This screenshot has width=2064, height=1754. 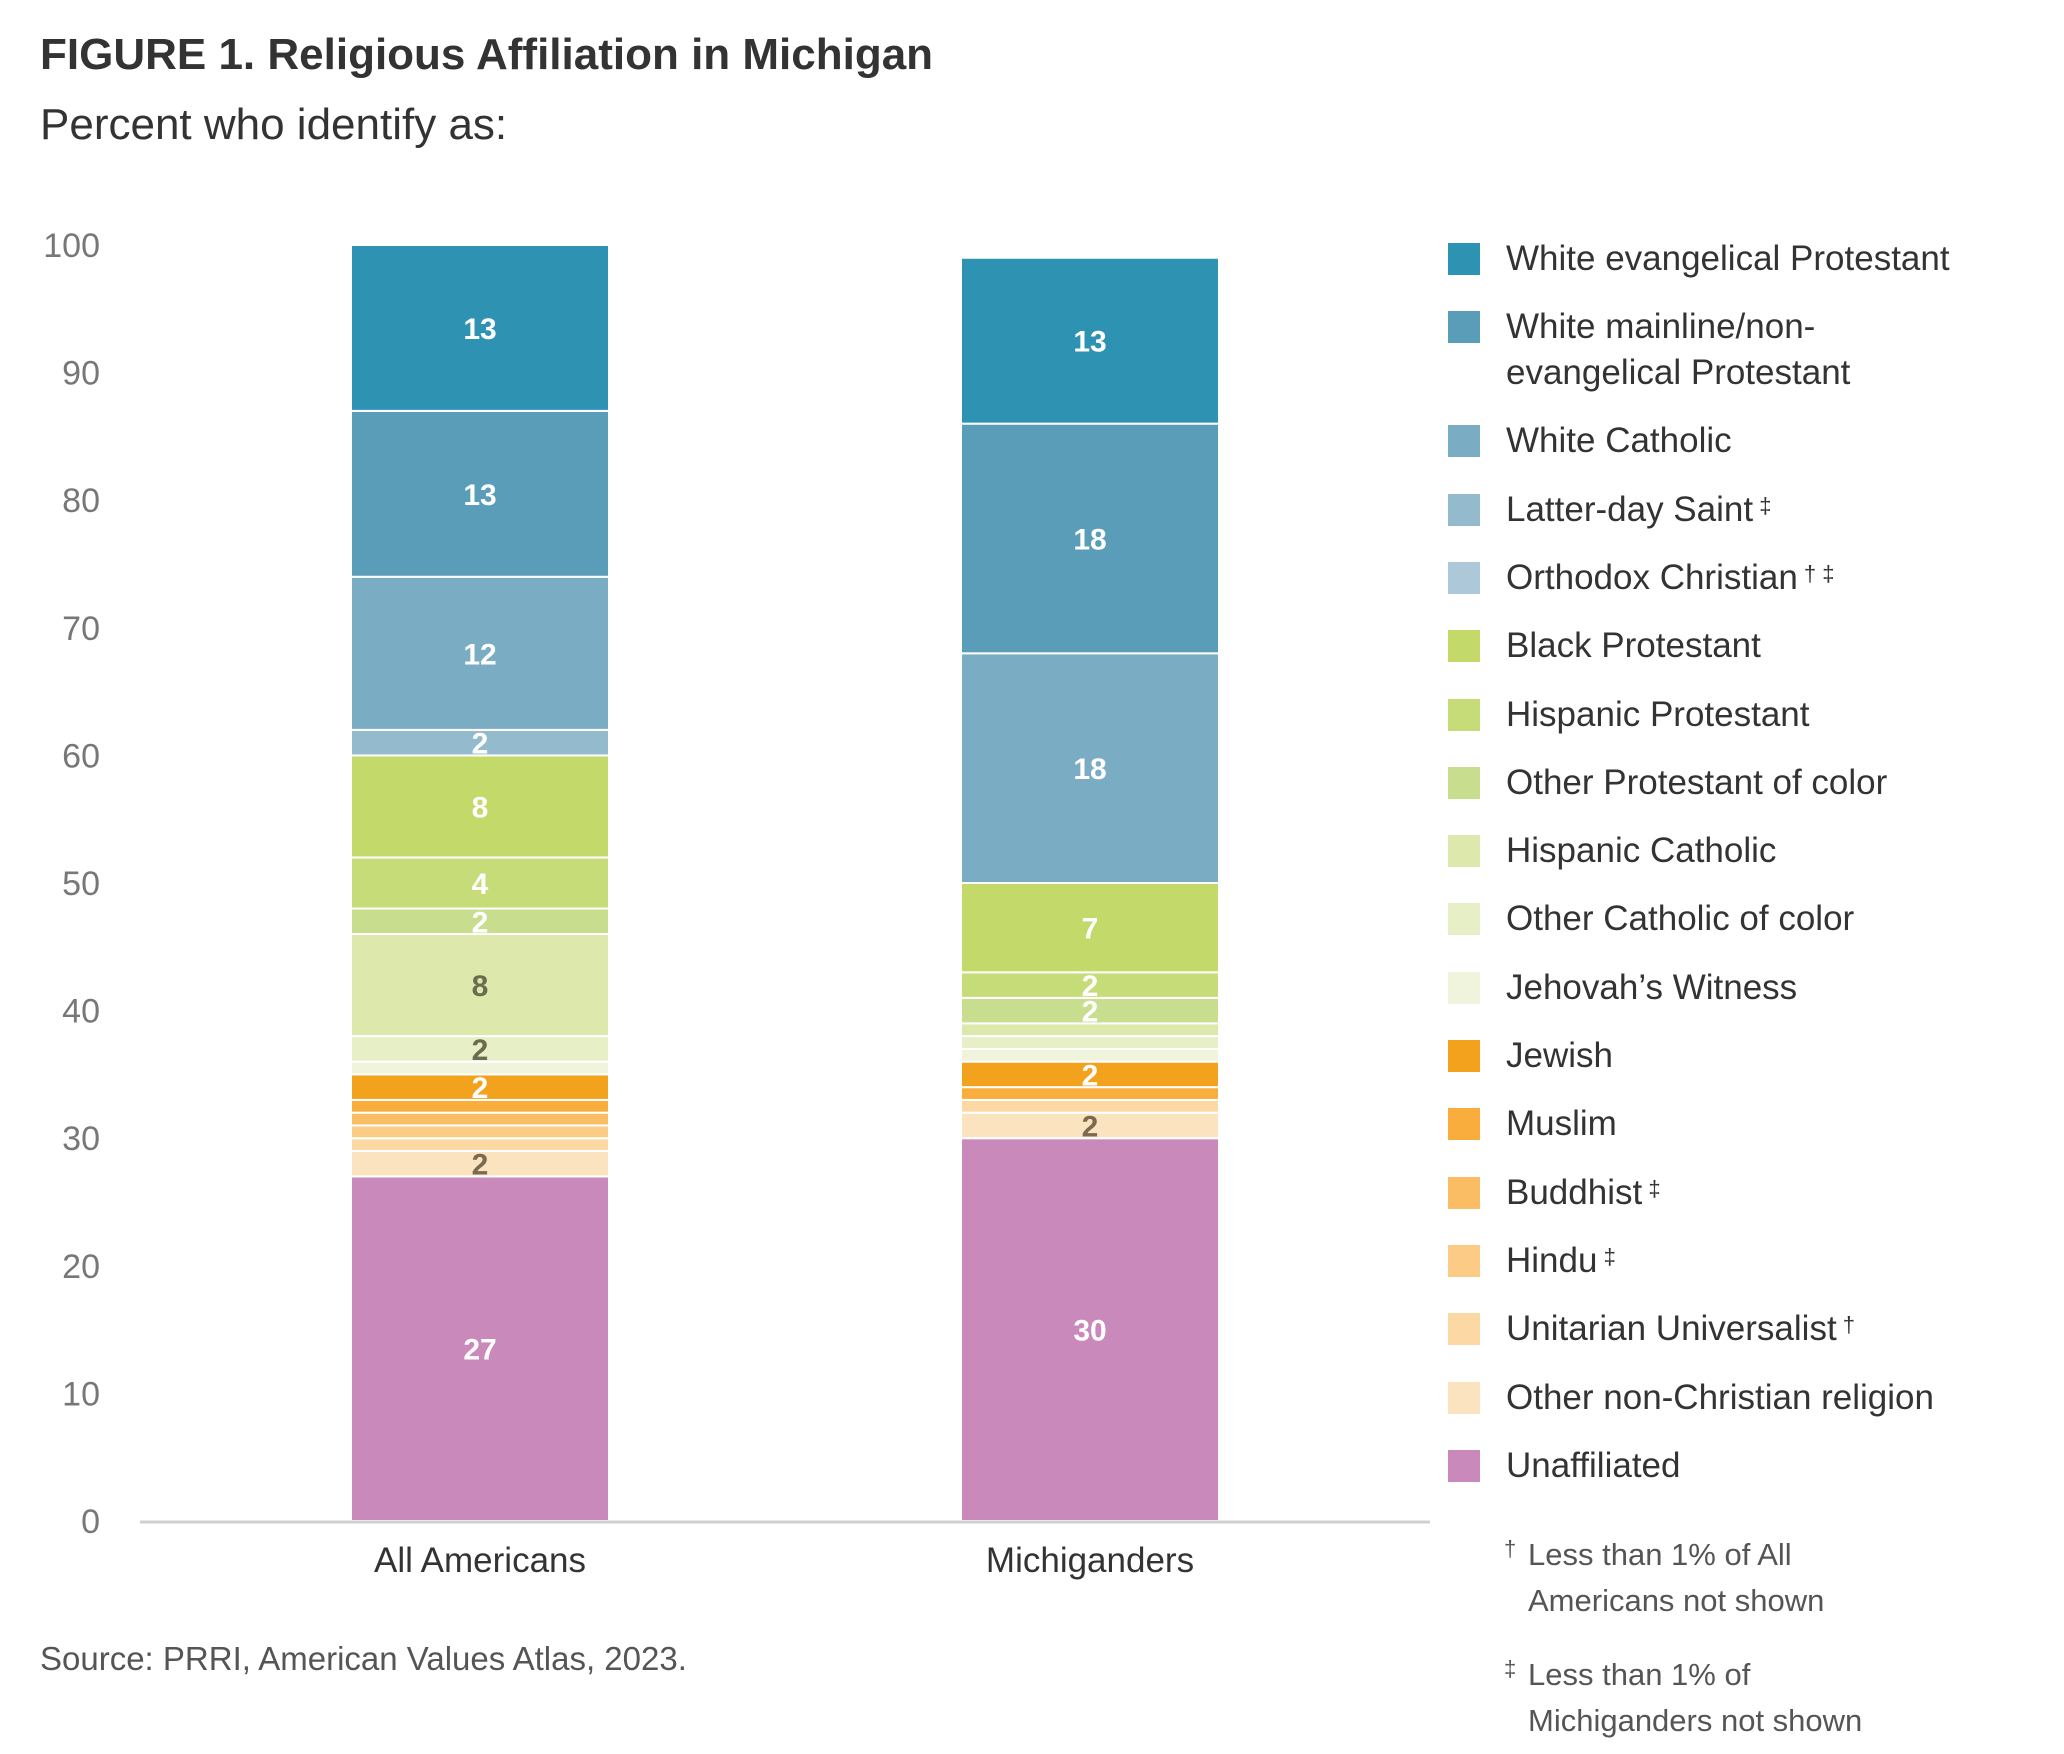 What do you see at coordinates (1846, 1325) in the screenshot?
I see `legend-footnote-mark: †` at bounding box center [1846, 1325].